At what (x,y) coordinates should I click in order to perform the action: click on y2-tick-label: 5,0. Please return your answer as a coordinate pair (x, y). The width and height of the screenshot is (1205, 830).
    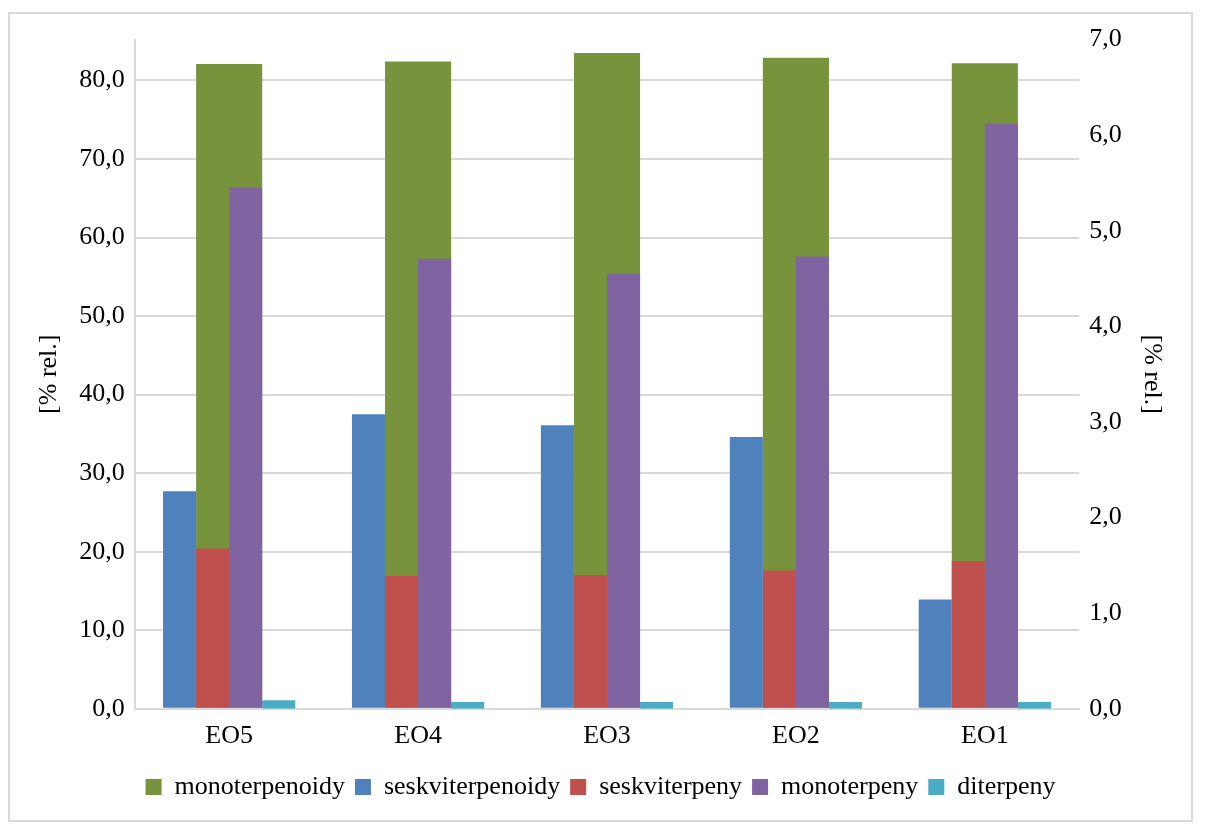
    Looking at the image, I should click on (1105, 229).